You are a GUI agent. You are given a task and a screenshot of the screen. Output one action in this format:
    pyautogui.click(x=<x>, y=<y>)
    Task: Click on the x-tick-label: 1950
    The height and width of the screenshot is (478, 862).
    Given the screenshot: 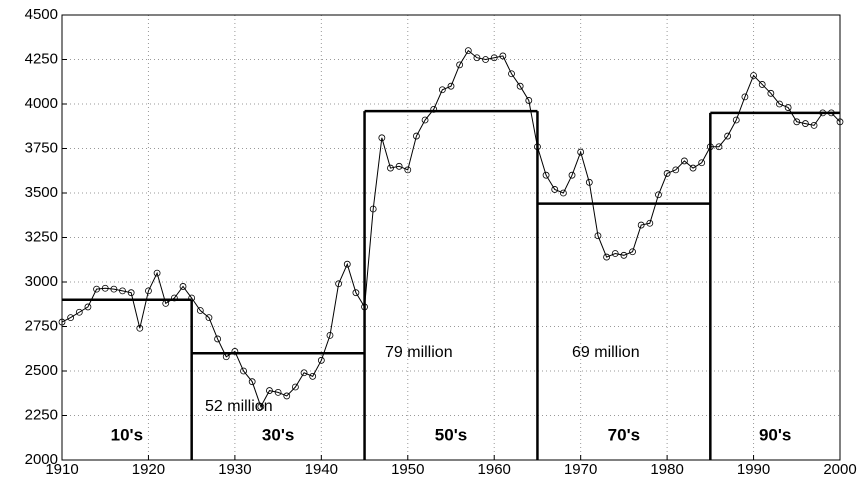 What is the action you would take?
    pyautogui.click(x=407, y=469)
    